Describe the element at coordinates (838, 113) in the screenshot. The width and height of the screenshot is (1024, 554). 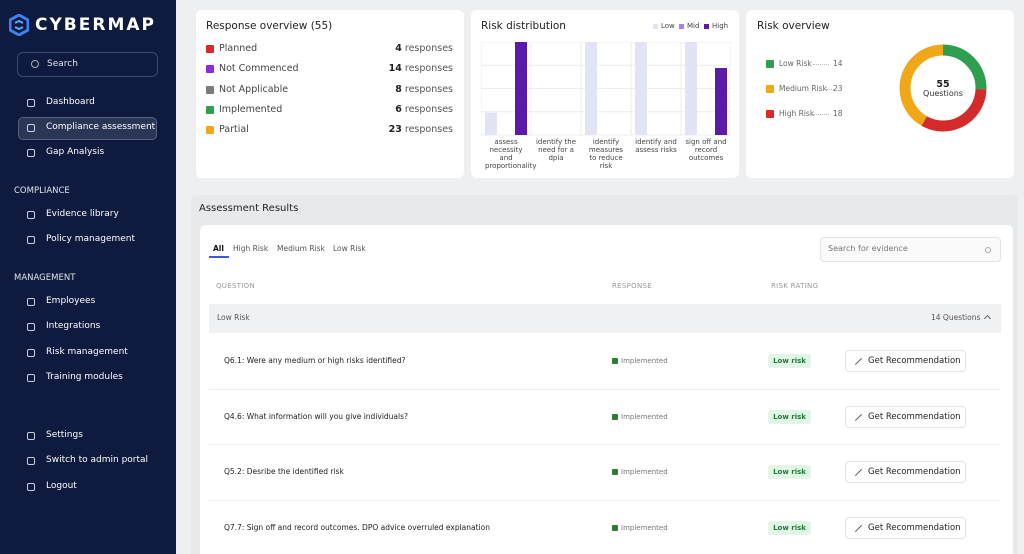
I see `legend-value: 18` at that location.